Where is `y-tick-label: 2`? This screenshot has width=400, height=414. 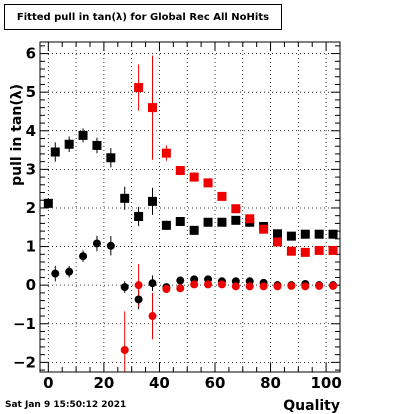
y-tick-label: 2 is located at coordinates (31, 208).